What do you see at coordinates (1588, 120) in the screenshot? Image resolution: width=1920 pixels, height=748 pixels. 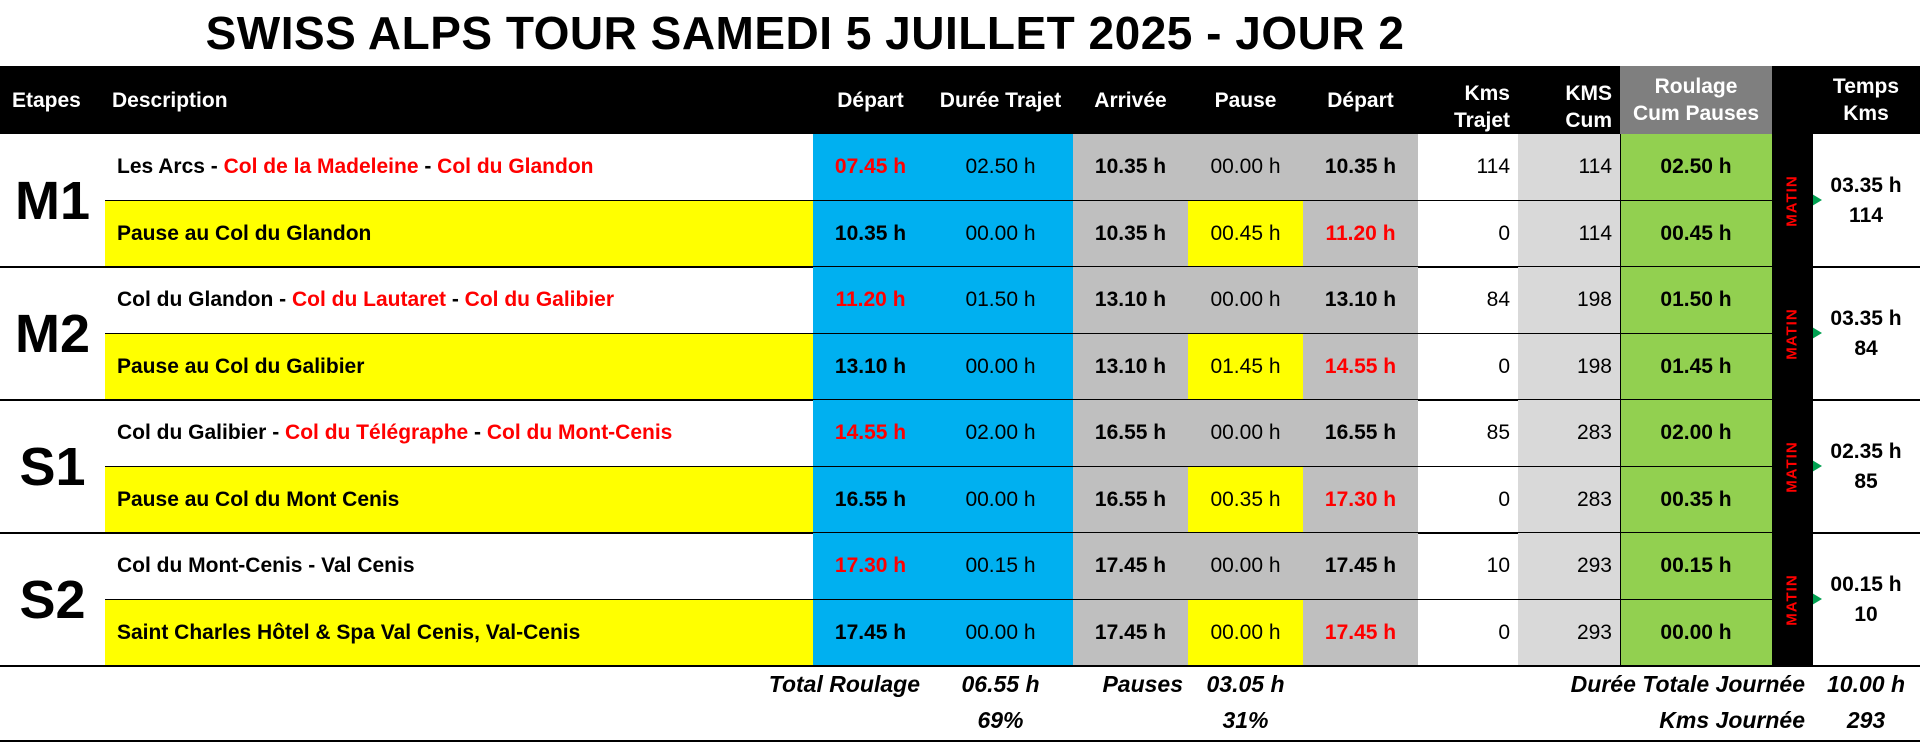 I see `header-kms-cum-line2: Cum` at bounding box center [1588, 120].